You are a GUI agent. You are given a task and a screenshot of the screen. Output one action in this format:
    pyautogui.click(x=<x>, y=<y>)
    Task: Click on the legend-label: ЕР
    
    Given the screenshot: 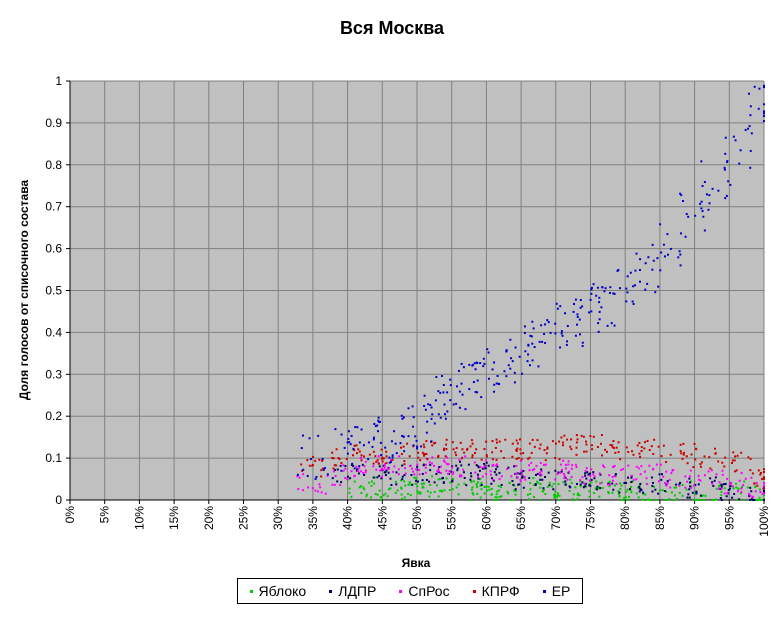 What is the action you would take?
    pyautogui.click(x=561, y=591)
    